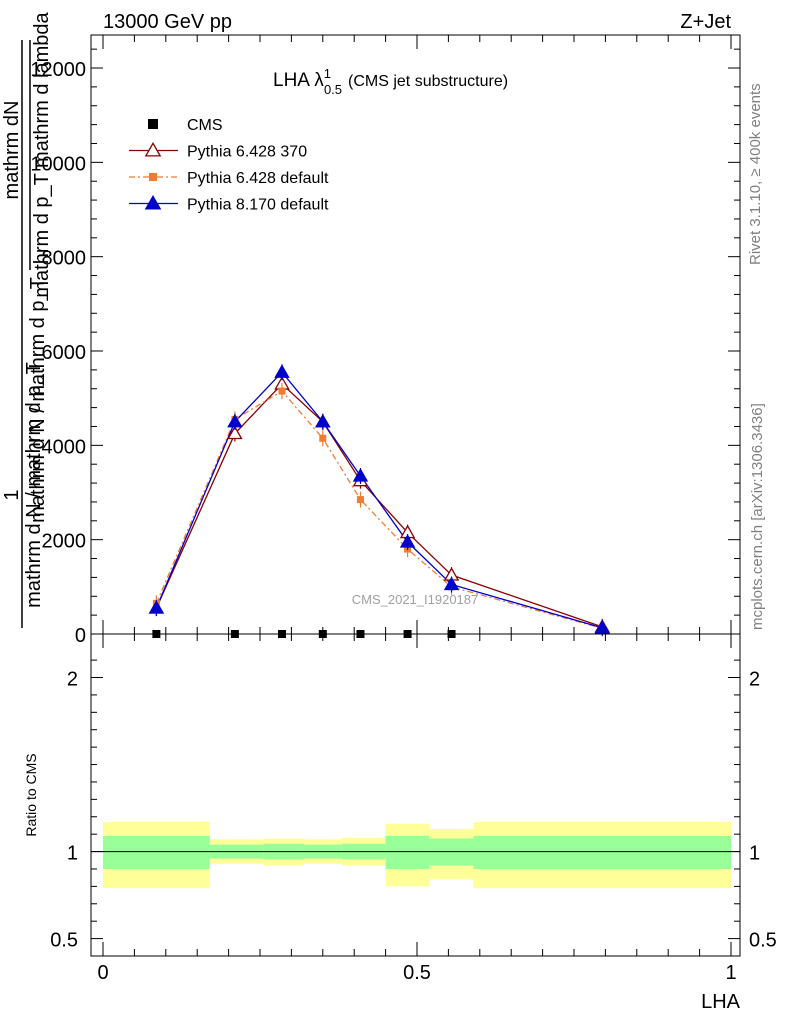 The image size is (786, 1024). What do you see at coordinates (258, 205) in the screenshot?
I see `legend-label-pythia-8-170-default: Pythia 8.170 default` at bounding box center [258, 205].